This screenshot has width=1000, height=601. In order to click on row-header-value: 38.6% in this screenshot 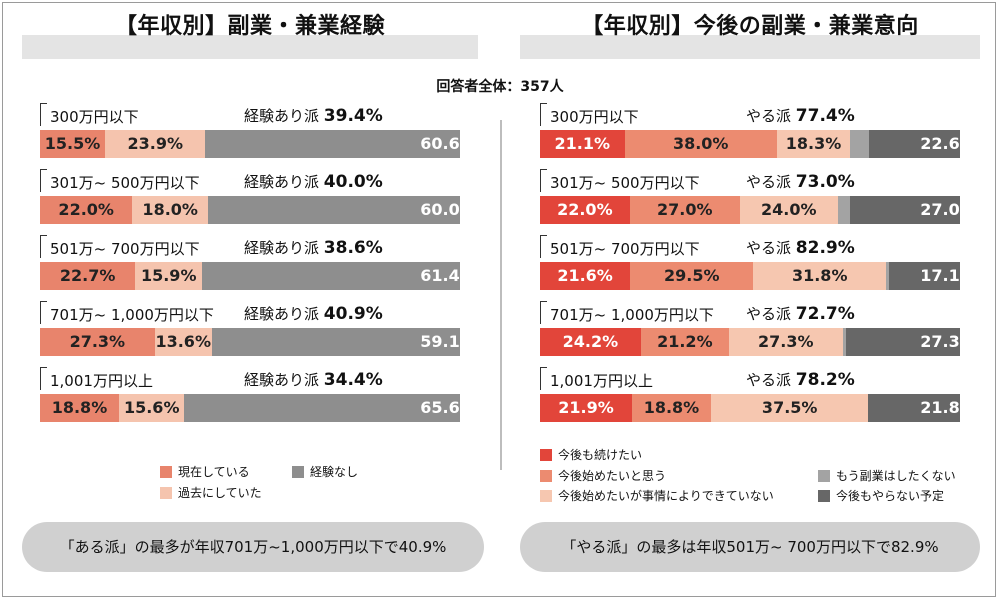, I will do `click(353, 248)`.